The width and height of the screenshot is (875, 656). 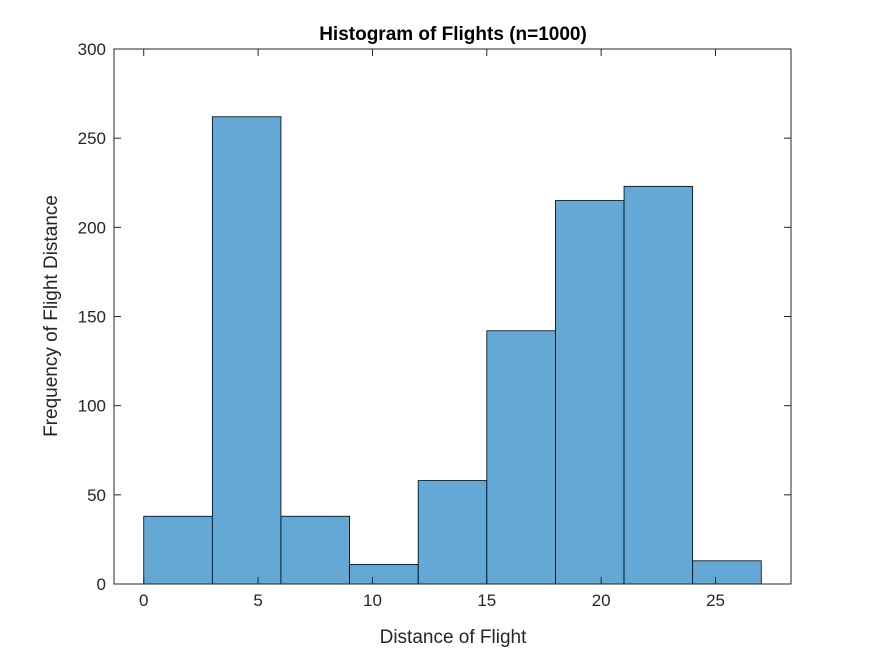 I want to click on chart-title: Histogram of Flights (n=1000), so click(x=453, y=34).